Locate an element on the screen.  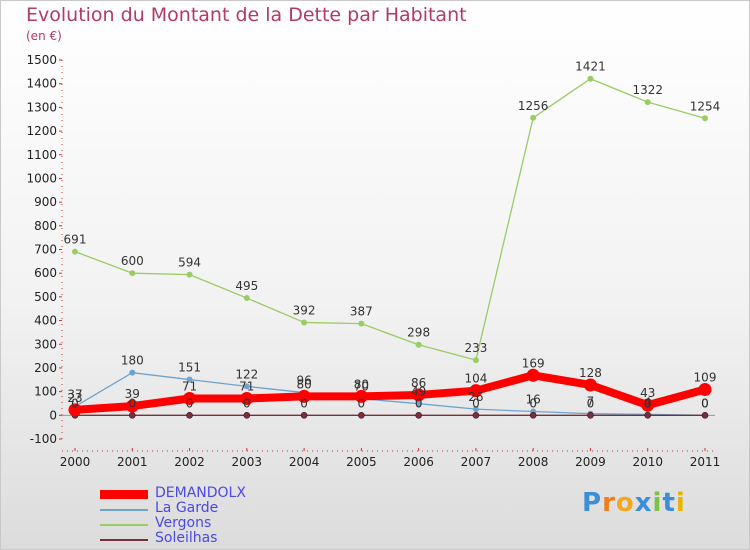
legend-label-vergons: Vergons is located at coordinates (183, 523).